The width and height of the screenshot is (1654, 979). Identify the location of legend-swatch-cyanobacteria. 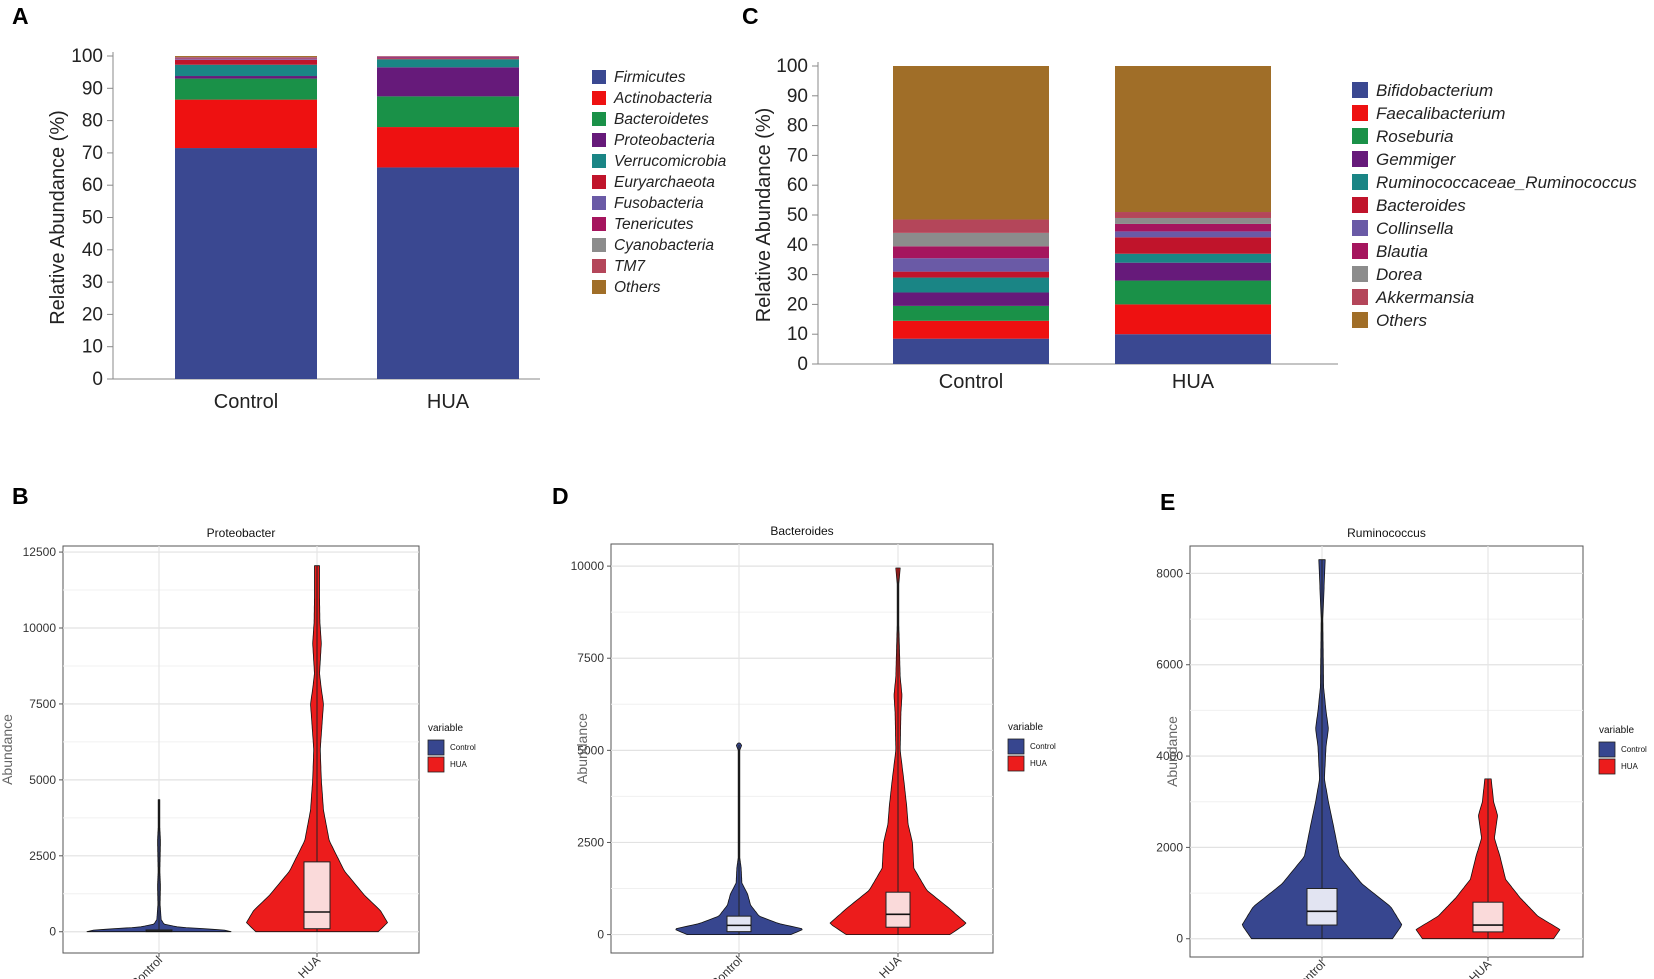
(599, 245).